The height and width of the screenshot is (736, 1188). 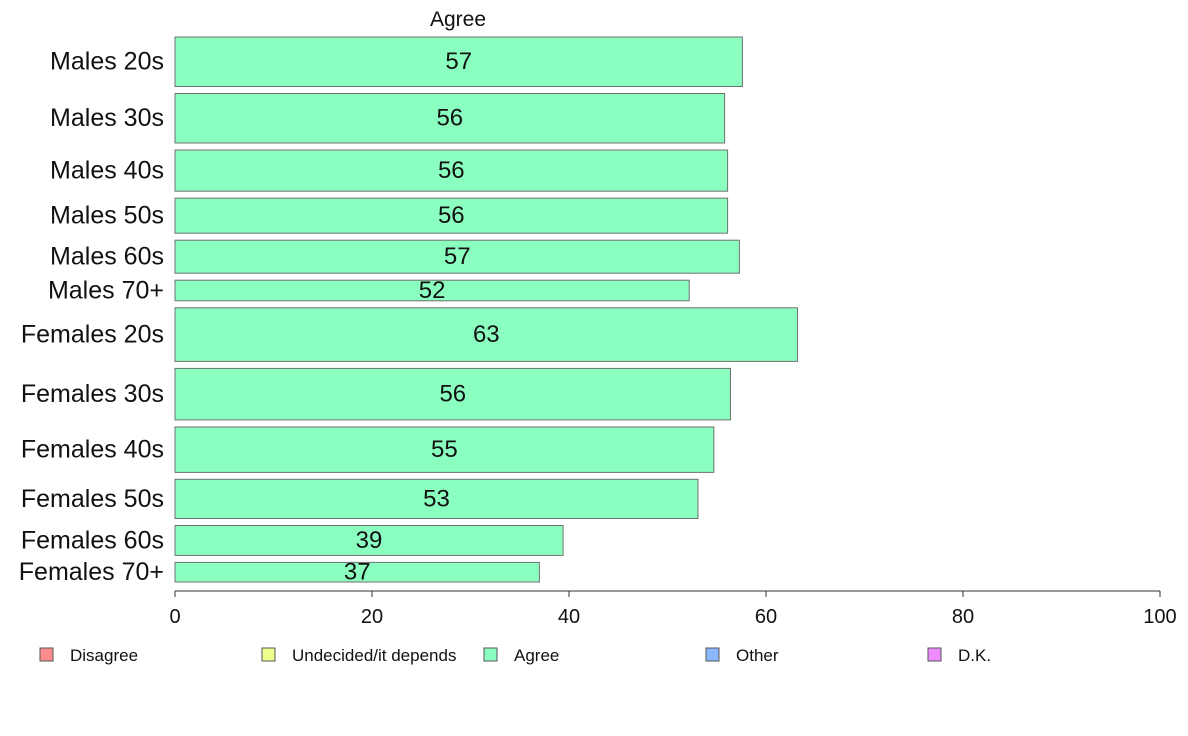 I want to click on x-axis: 0 20 40 60 80 100, so click(x=673, y=609).